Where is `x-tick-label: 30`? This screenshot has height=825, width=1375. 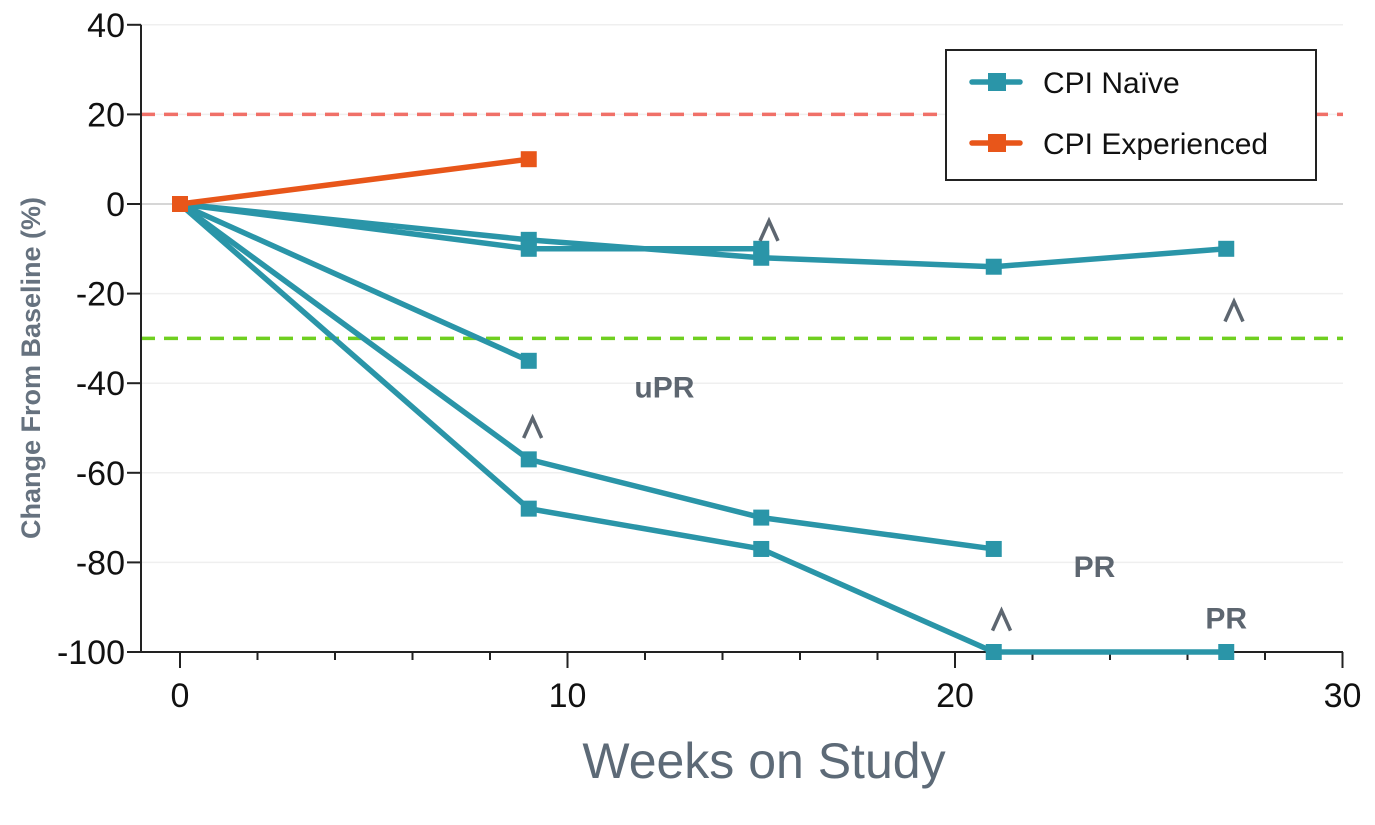 x-tick-label: 30 is located at coordinates (1343, 696).